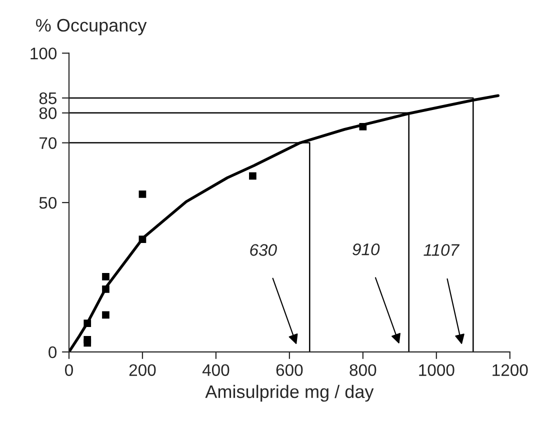  Describe the element at coordinates (48, 202) in the screenshot. I see `y-tick-label: 50` at that location.